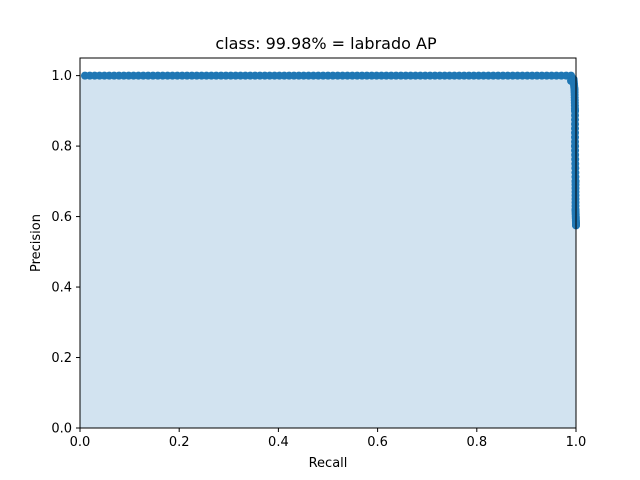 Image resolution: width=640 pixels, height=480 pixels. Describe the element at coordinates (80, 442) in the screenshot. I see `x-tick-label: 0.0` at that location.